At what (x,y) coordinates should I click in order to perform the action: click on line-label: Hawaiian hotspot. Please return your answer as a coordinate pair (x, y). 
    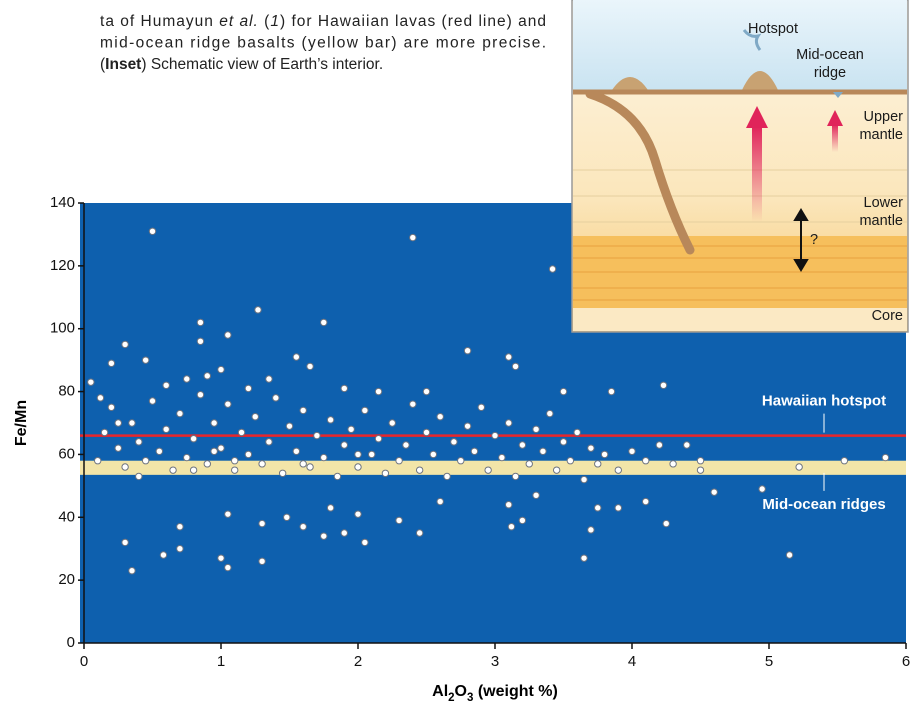
    Looking at the image, I should click on (824, 401).